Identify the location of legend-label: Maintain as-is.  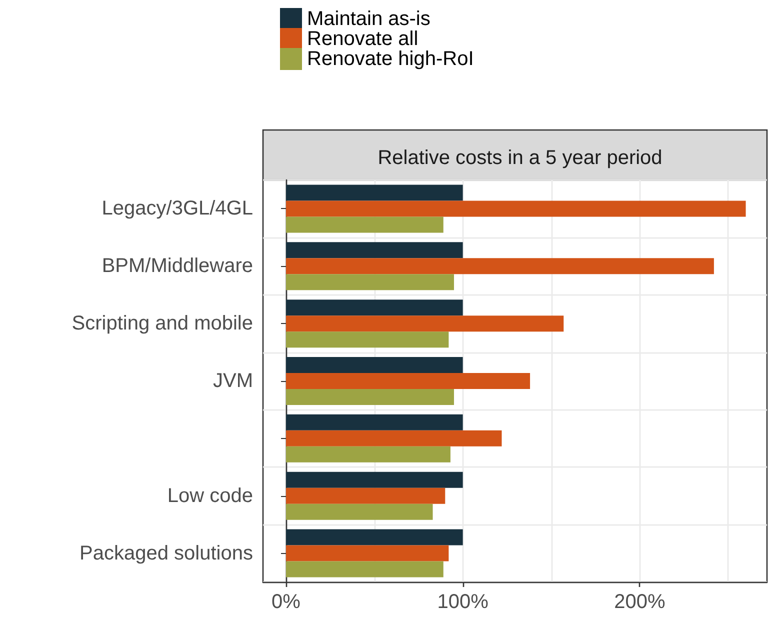
(368, 19).